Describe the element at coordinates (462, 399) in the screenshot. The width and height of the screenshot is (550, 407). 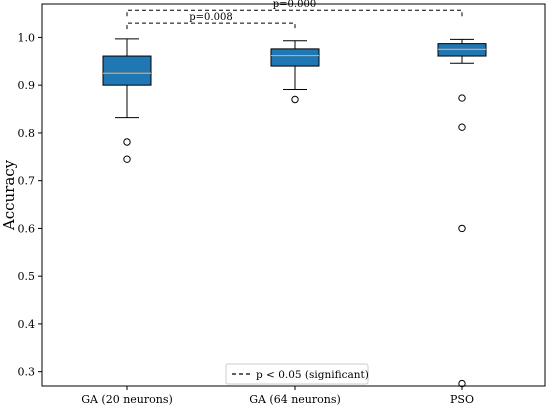
I see `x-tick-label: PSO` at that location.